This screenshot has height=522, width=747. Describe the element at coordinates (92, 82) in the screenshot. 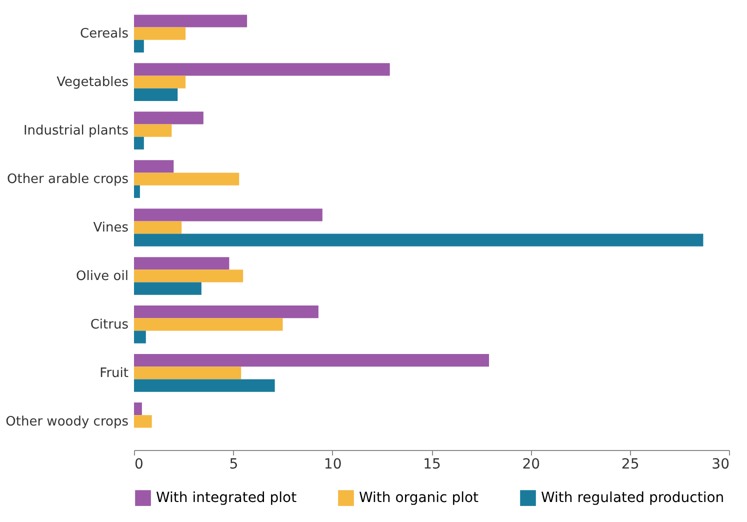

I see `y-tick-label: Vegetables` at that location.